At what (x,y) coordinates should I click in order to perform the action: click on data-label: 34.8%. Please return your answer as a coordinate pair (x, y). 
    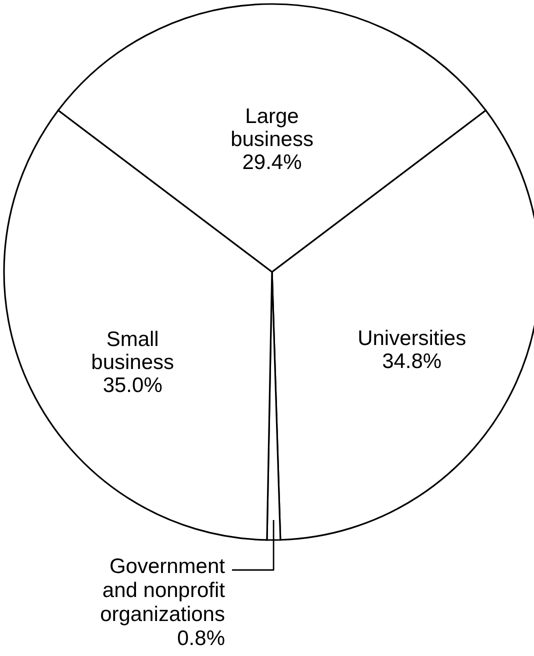
    Looking at the image, I should click on (412, 361).